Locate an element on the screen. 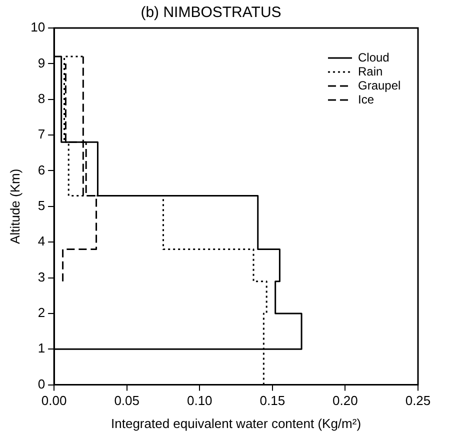 This screenshot has height=438, width=458. legend-label: Ice is located at coordinates (366, 99).